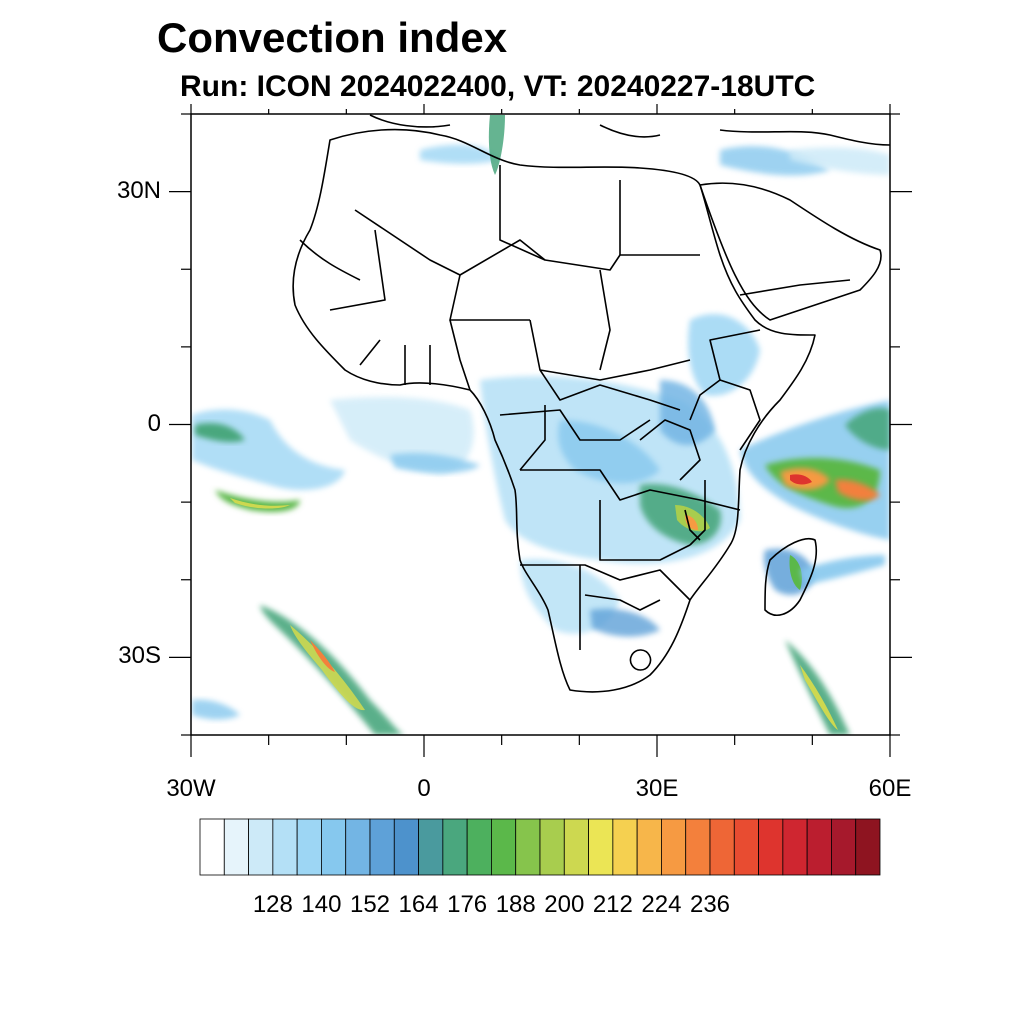 Image resolution: width=1024 pixels, height=1024 pixels. Describe the element at coordinates (332, 37) in the screenshot. I see `map-title: Convection index` at that location.